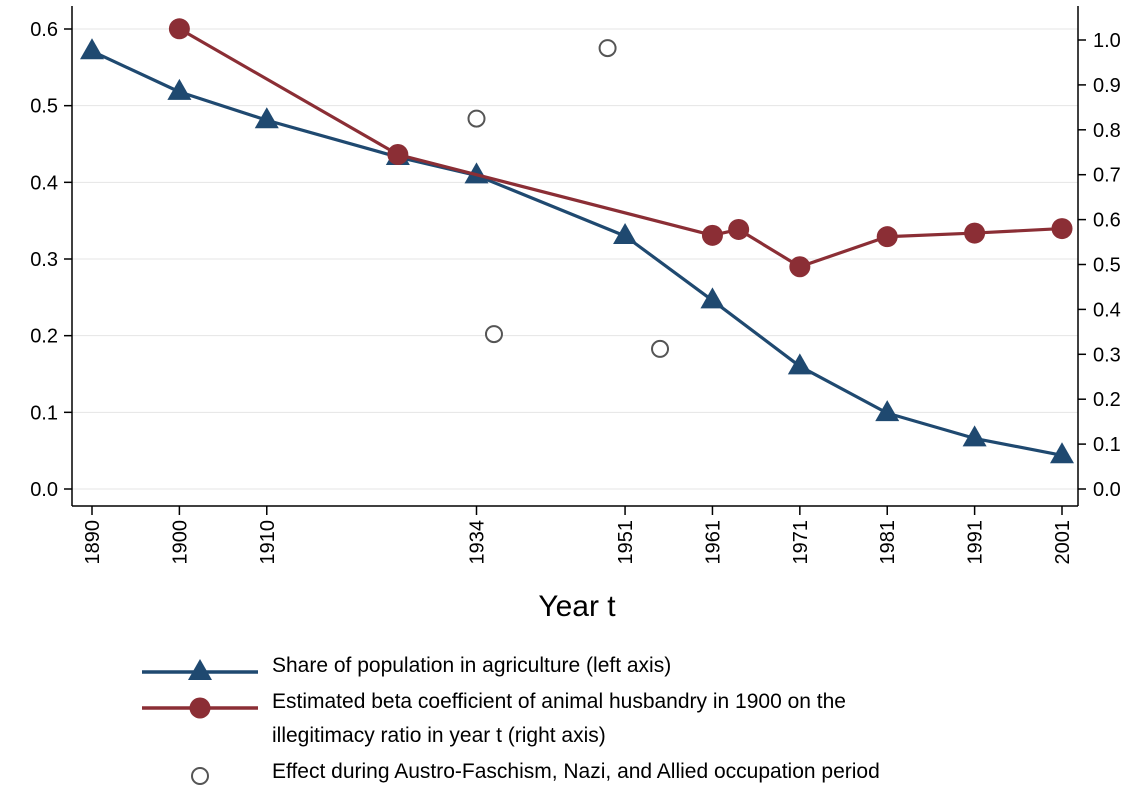  I want to click on right-axis-tick-label: 0.8, so click(1107, 131).